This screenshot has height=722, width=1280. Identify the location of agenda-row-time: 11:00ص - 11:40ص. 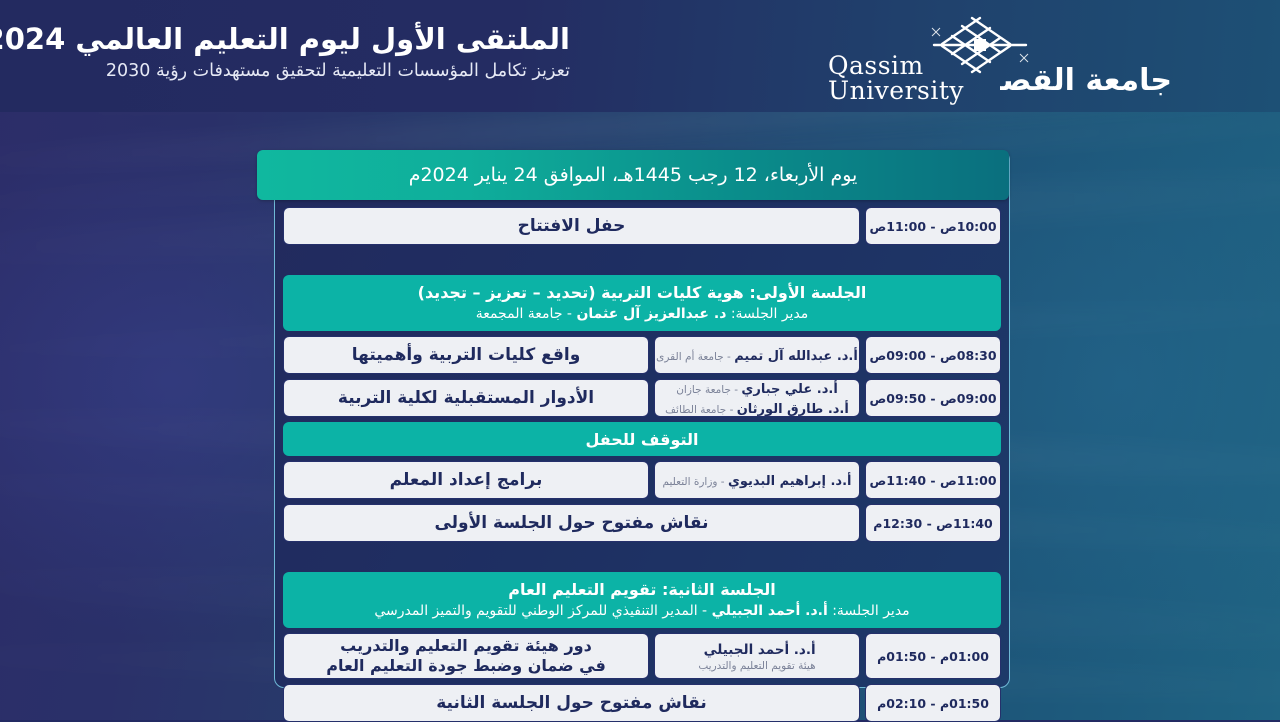
(933, 480).